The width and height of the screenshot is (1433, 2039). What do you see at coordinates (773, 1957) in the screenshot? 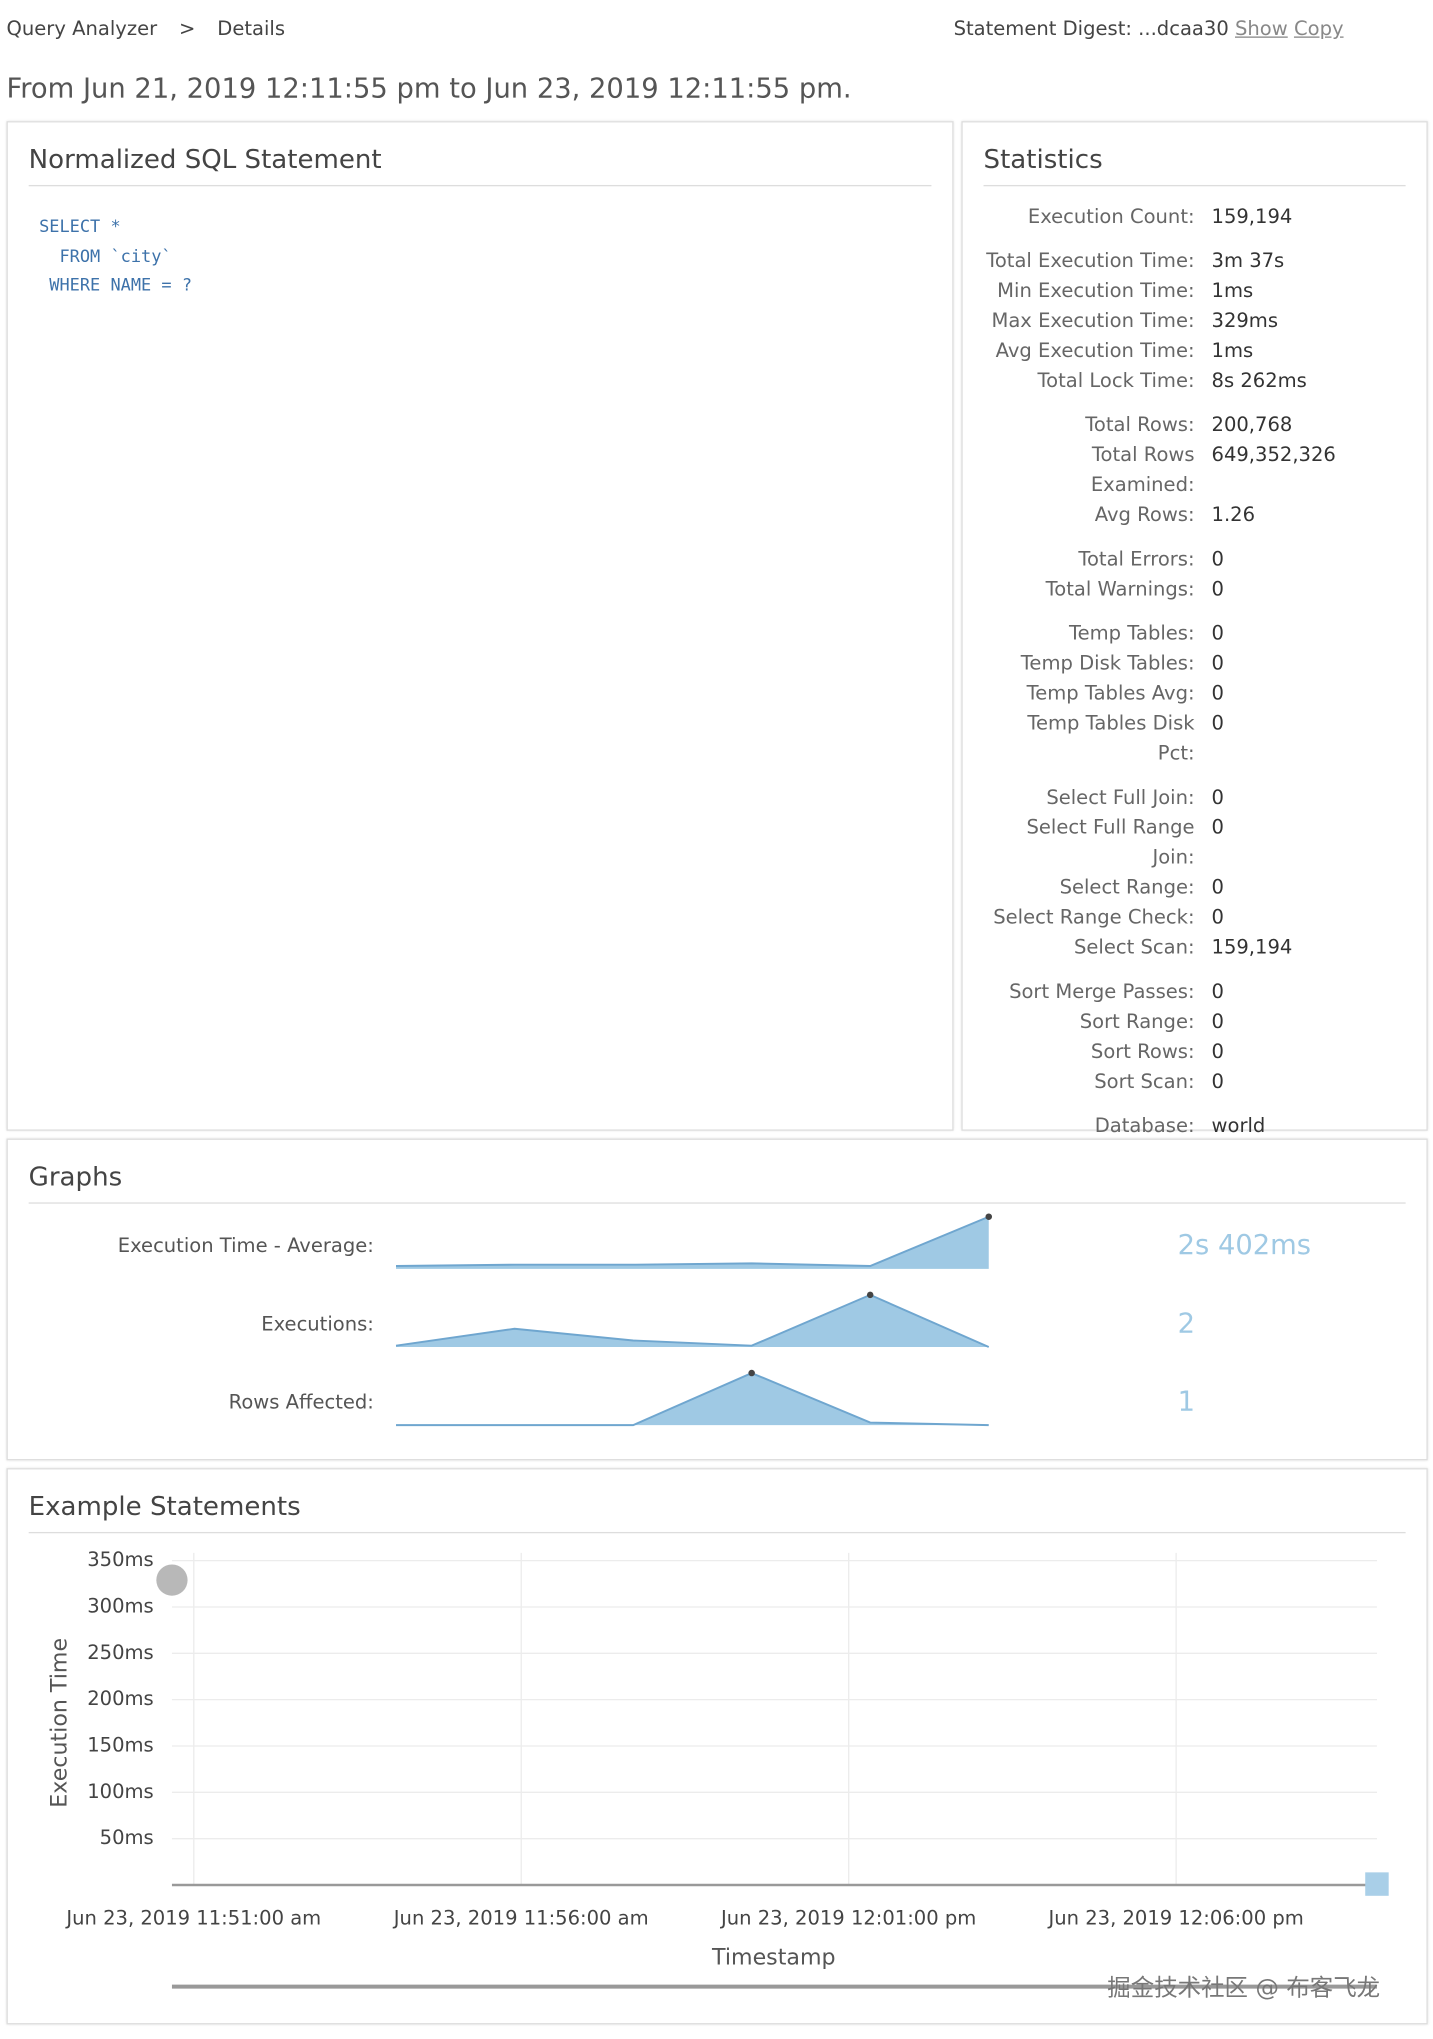
I see `x-axis-title: Timestamp` at bounding box center [773, 1957].